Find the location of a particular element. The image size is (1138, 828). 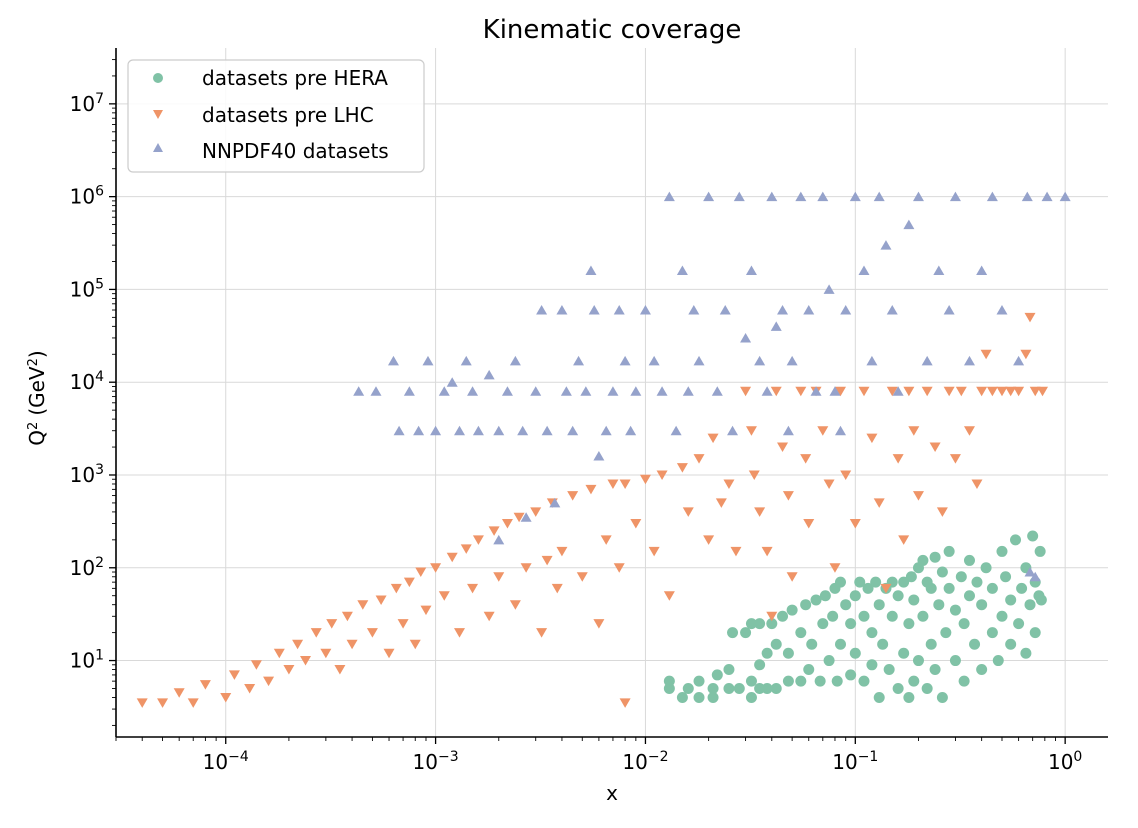

y-axis-label-unit-post: ) is located at coordinates (37, 354).